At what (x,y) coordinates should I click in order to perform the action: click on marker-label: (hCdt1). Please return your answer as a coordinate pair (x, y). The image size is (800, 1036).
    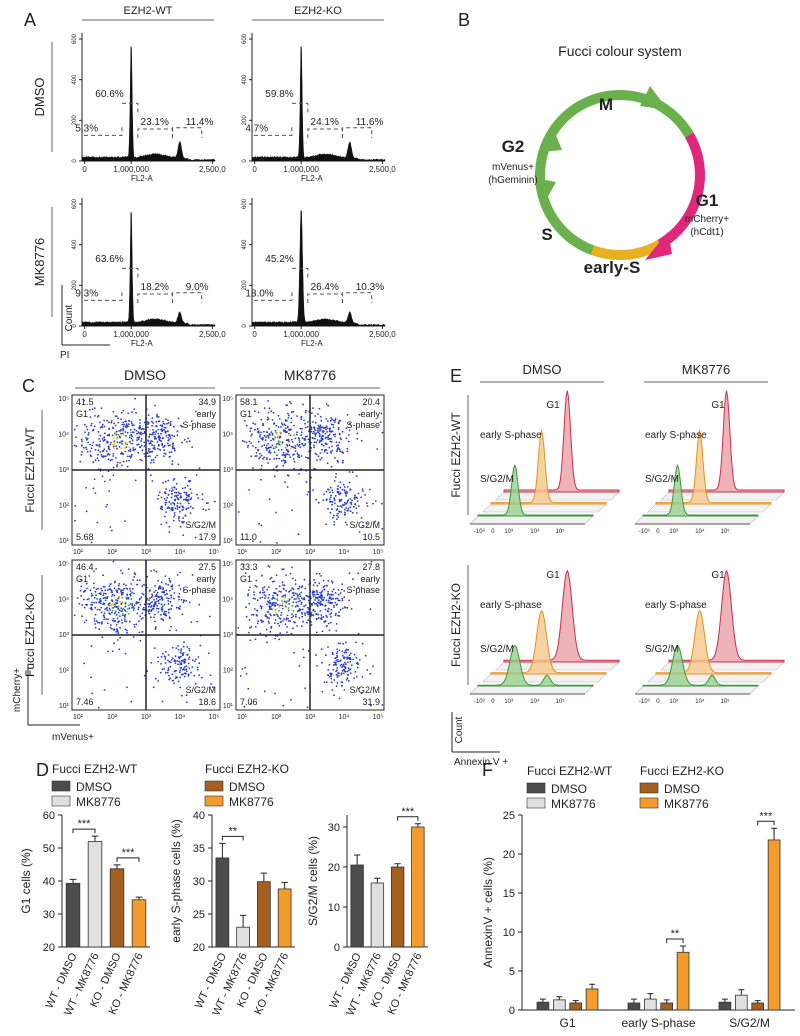
    Looking at the image, I should click on (706, 232).